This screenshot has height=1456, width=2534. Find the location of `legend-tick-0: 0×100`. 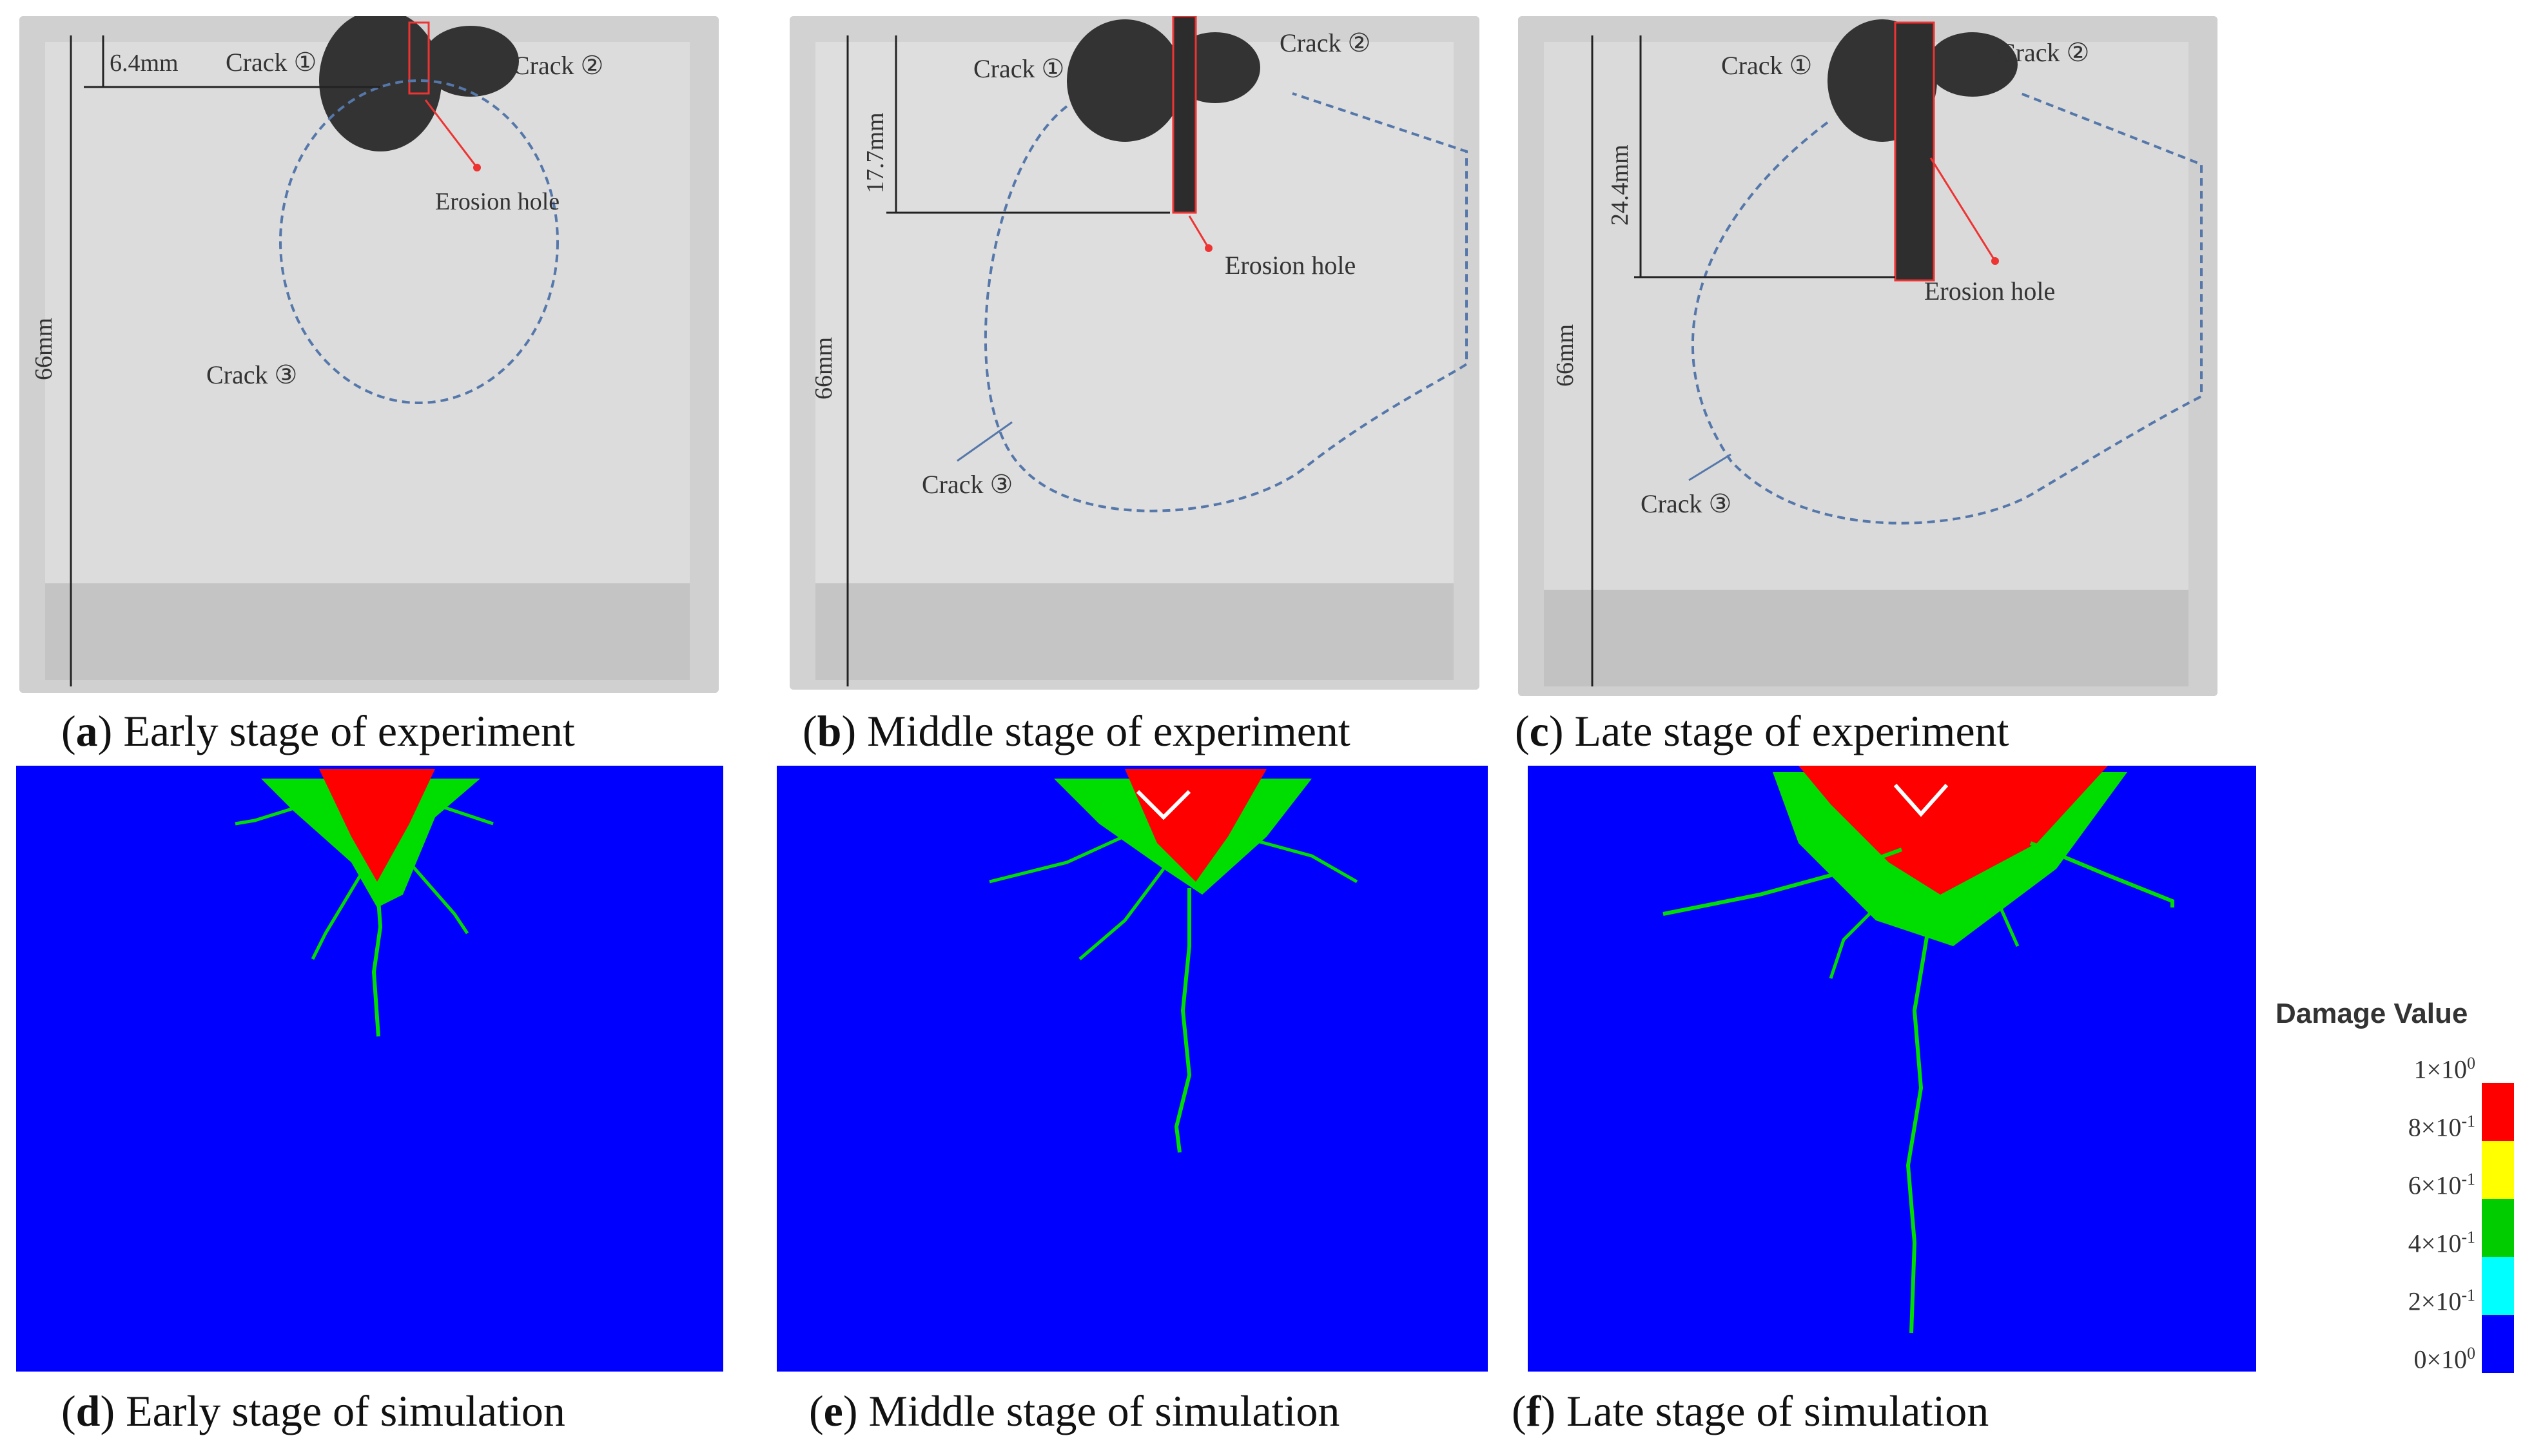

legend-tick-0: 0×100 is located at coordinates (2444, 1359).